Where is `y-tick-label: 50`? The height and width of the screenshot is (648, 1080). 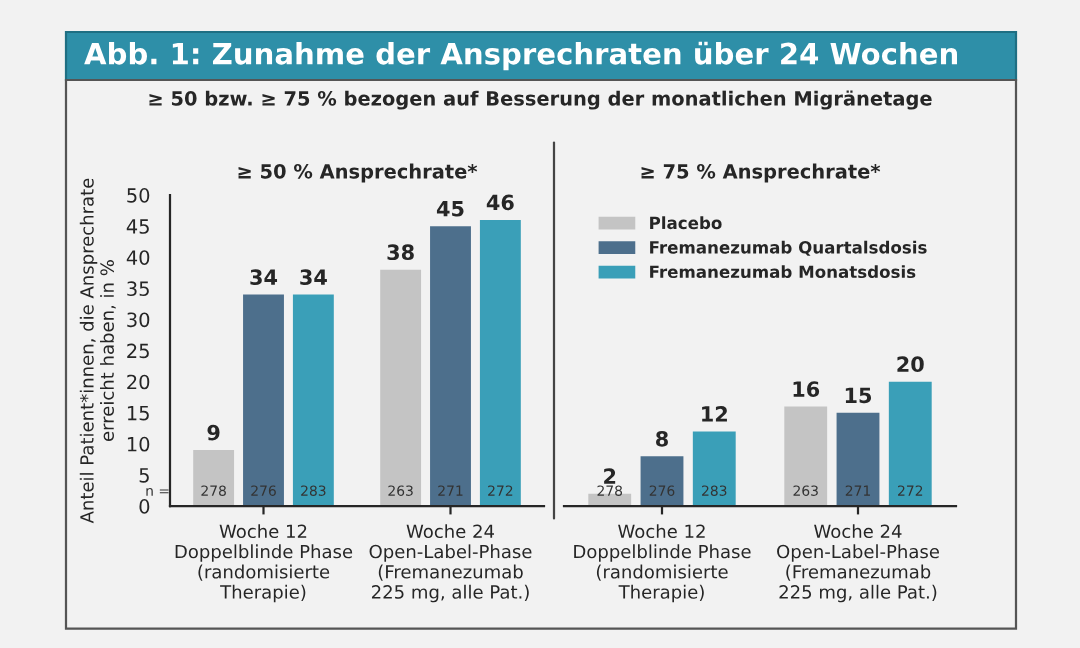 y-tick-label: 50 is located at coordinates (138, 195).